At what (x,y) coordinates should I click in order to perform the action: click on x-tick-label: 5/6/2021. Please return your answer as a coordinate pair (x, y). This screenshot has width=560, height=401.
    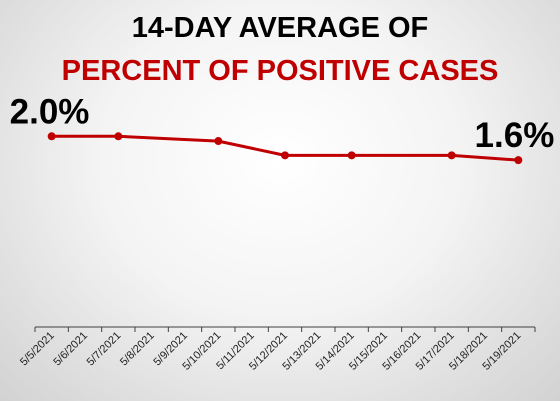
    Looking at the image, I should click on (70, 349).